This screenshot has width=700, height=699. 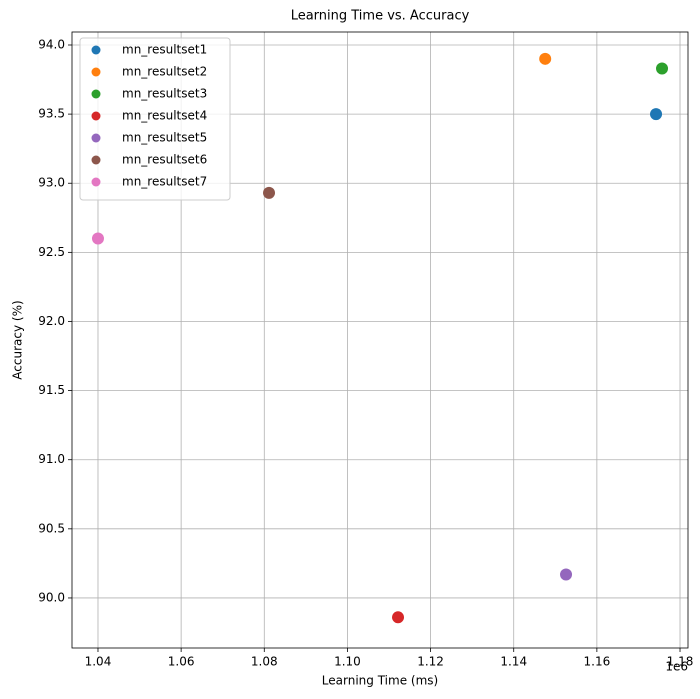 I want to click on x-tick-label: 1.06, so click(x=181, y=662).